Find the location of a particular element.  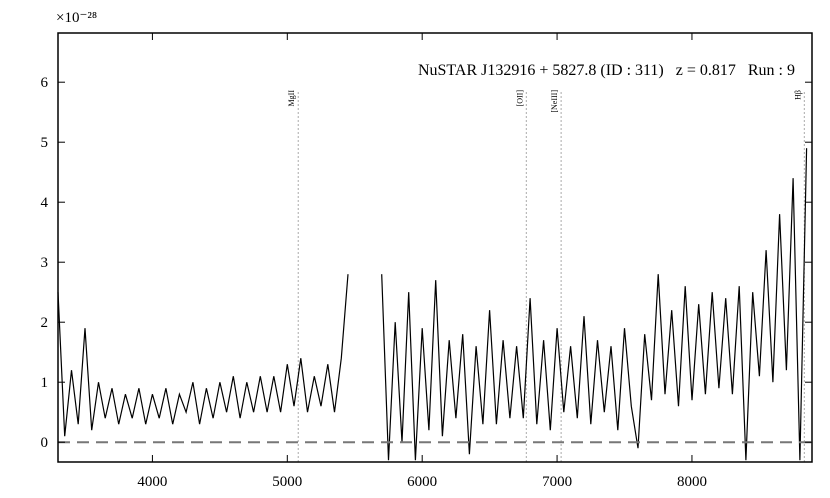

y-tick-label: 2 is located at coordinates (45, 323).